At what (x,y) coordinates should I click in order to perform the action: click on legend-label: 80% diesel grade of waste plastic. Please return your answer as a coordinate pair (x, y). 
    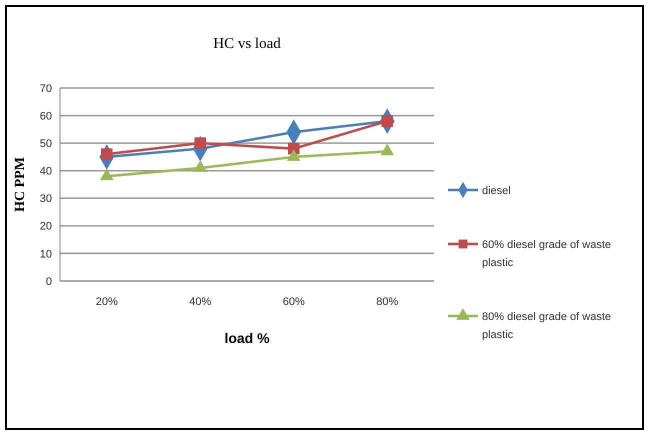
    Looking at the image, I should click on (547, 325).